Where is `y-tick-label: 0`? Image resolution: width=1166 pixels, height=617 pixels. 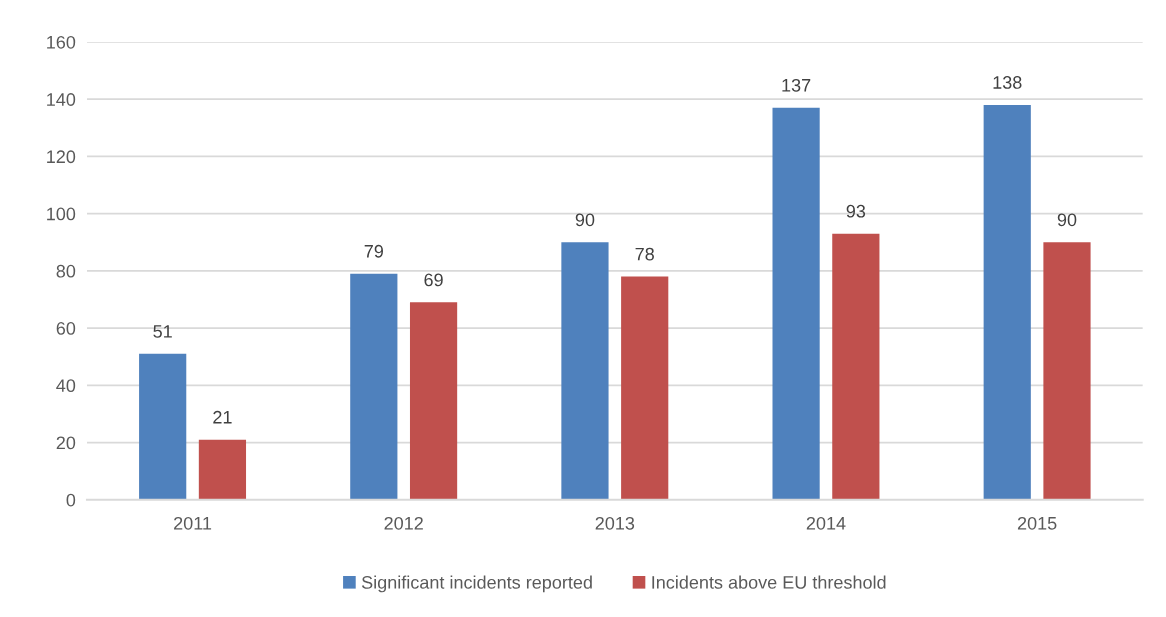
y-tick-label: 0 is located at coordinates (71, 500).